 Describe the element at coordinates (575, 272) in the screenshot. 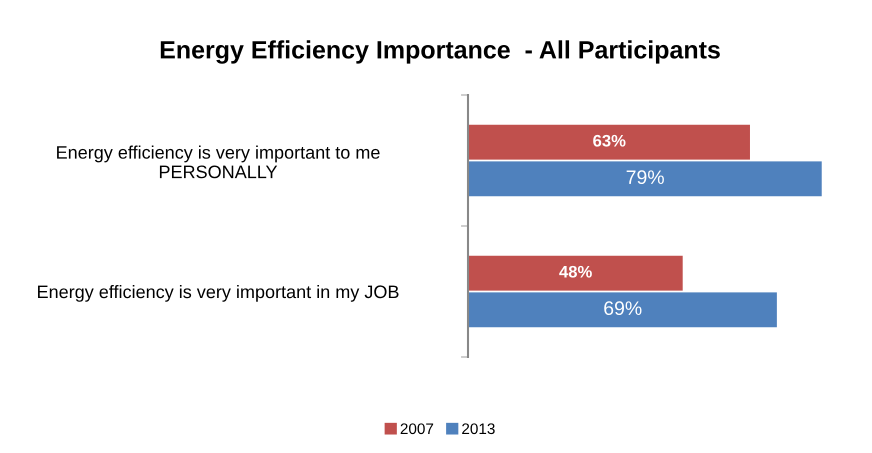

I see `data-label: 48%` at that location.